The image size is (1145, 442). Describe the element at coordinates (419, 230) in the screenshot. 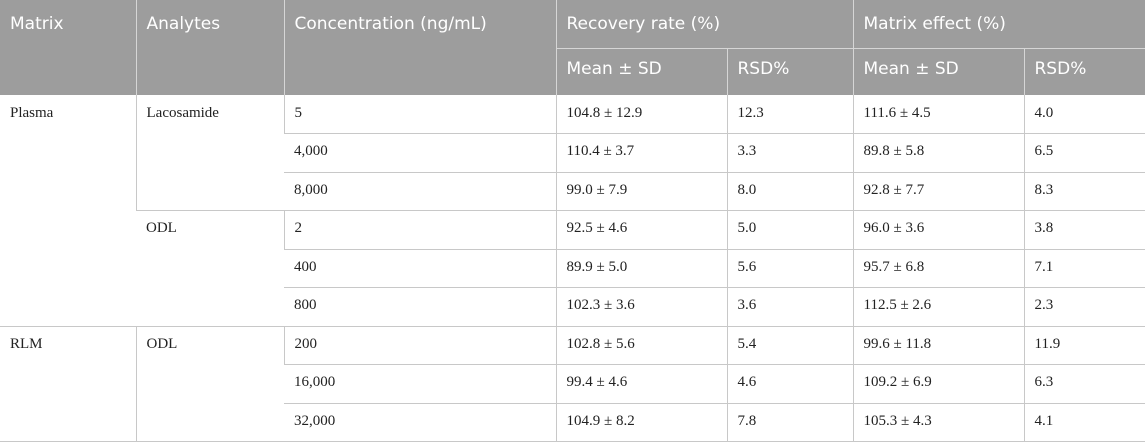

I see `cell-concentration: 2` at that location.